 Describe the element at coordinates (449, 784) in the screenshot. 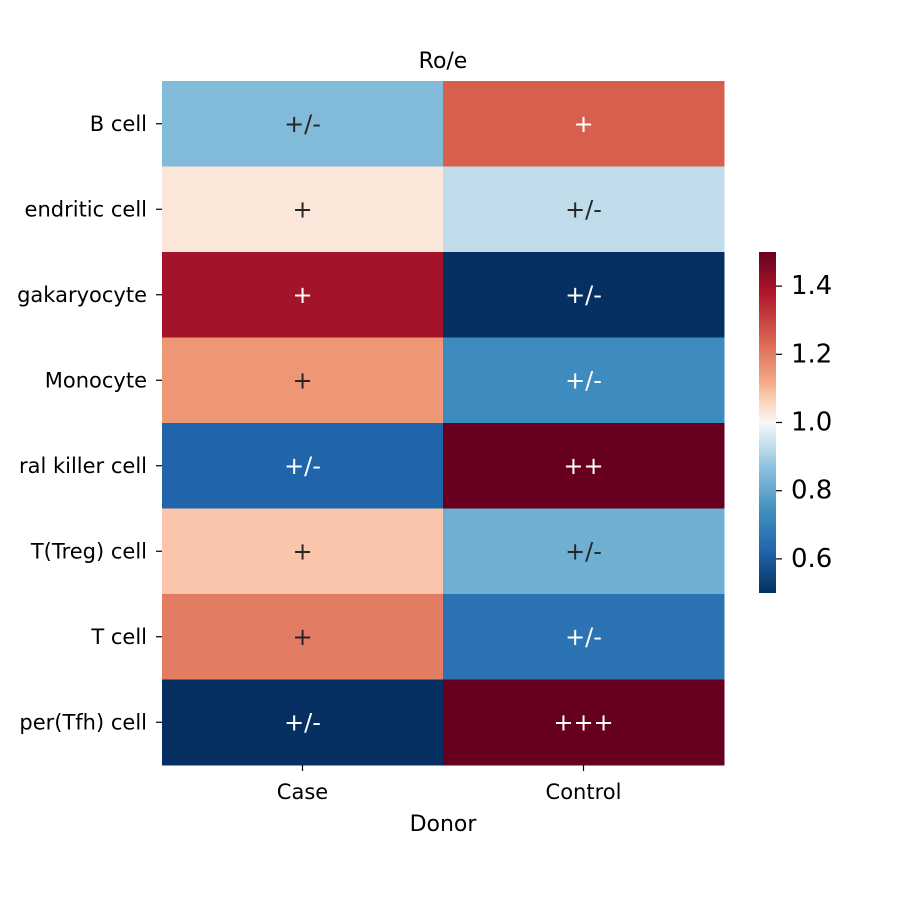

I see `x-axis-ticks: Case Control` at that location.